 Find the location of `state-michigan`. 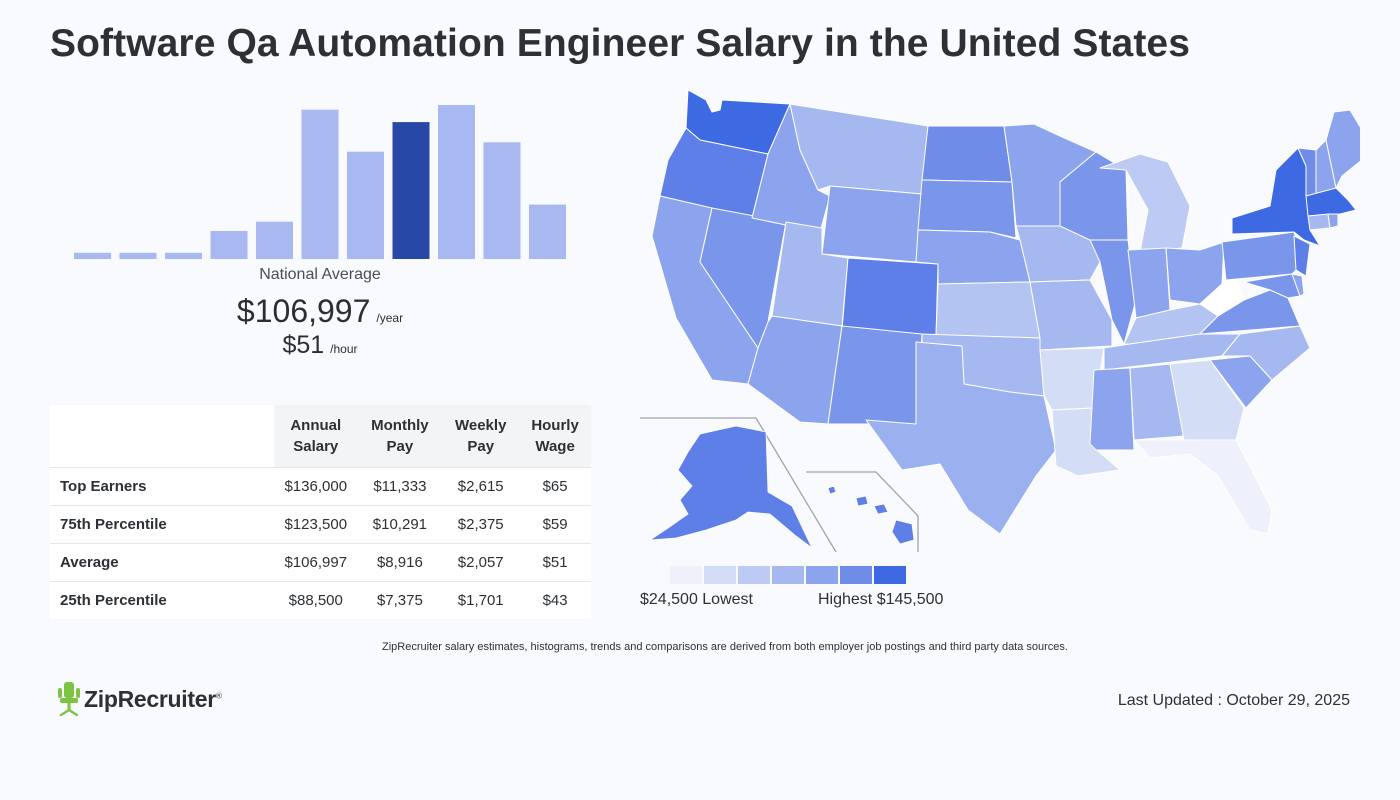

state-michigan is located at coordinates (1145, 203).